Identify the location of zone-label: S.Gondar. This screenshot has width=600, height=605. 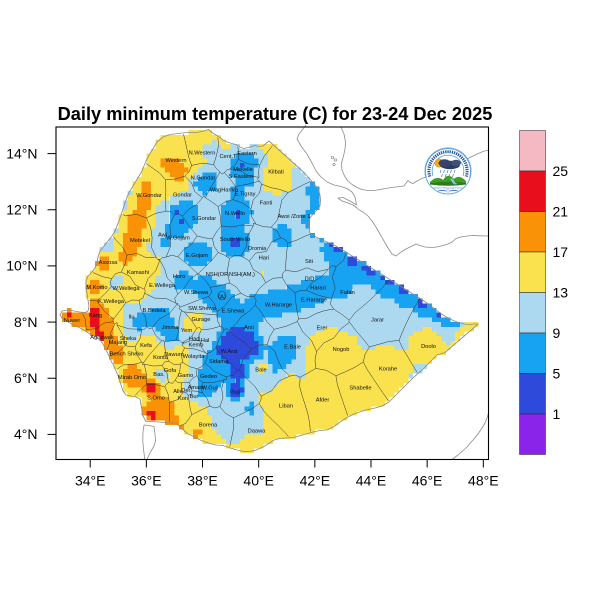
(204, 219).